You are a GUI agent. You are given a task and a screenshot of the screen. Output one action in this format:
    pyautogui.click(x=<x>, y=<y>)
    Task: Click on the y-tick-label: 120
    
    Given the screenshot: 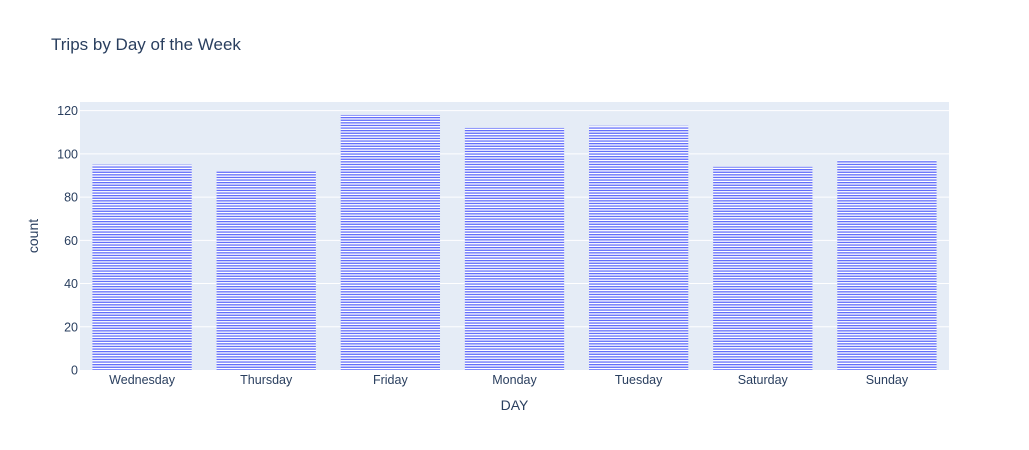 What is the action you would take?
    pyautogui.click(x=67, y=111)
    